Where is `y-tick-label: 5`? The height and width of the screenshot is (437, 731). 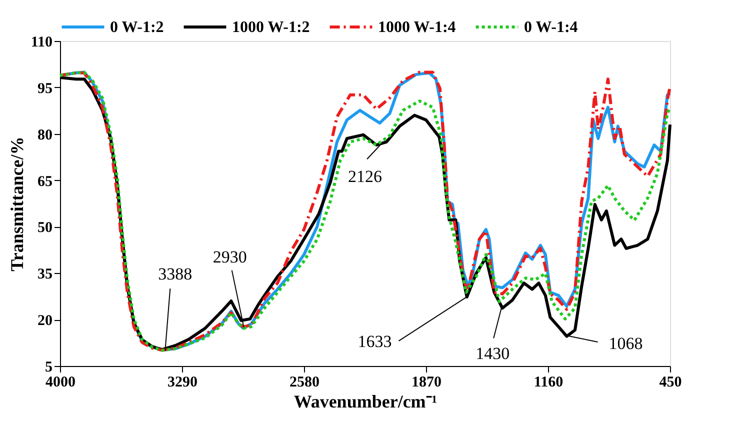 y-tick-label: 5 is located at coordinates (48, 368).